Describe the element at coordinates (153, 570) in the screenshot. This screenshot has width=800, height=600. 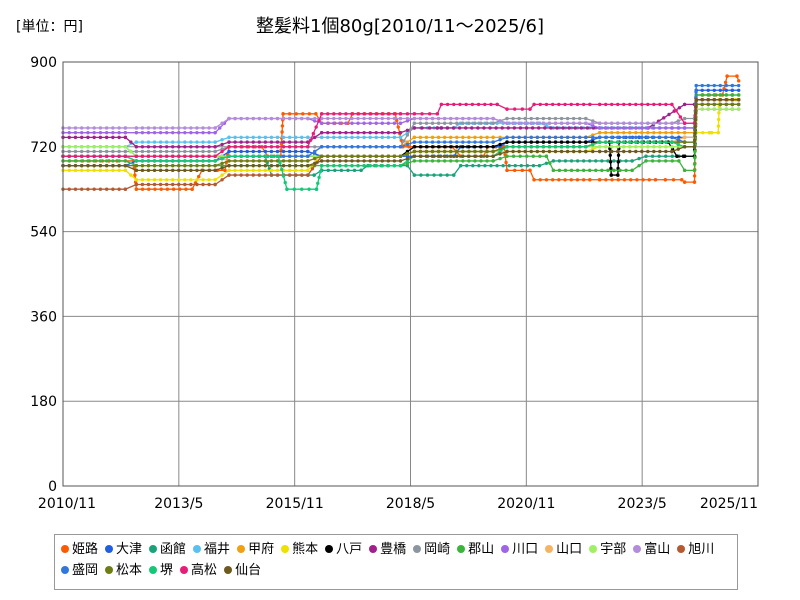
I see `legend-marker` at that location.